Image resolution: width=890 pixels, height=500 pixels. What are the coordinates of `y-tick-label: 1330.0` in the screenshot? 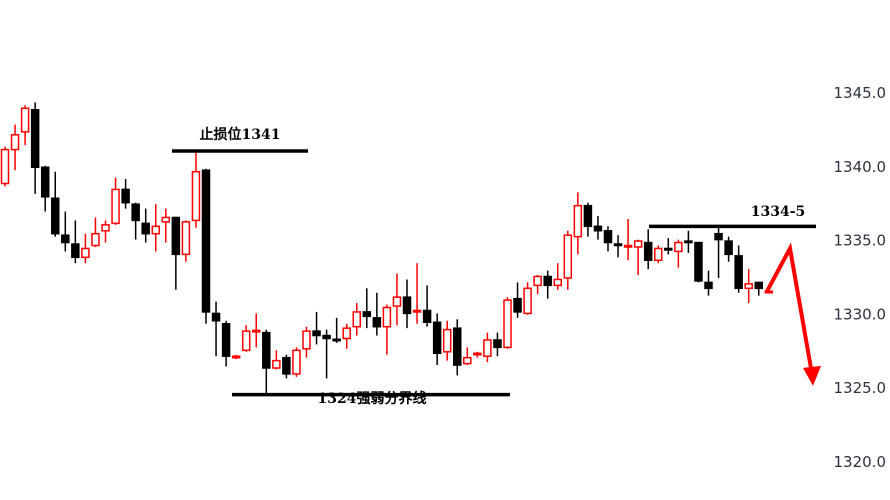 It's located at (860, 314).